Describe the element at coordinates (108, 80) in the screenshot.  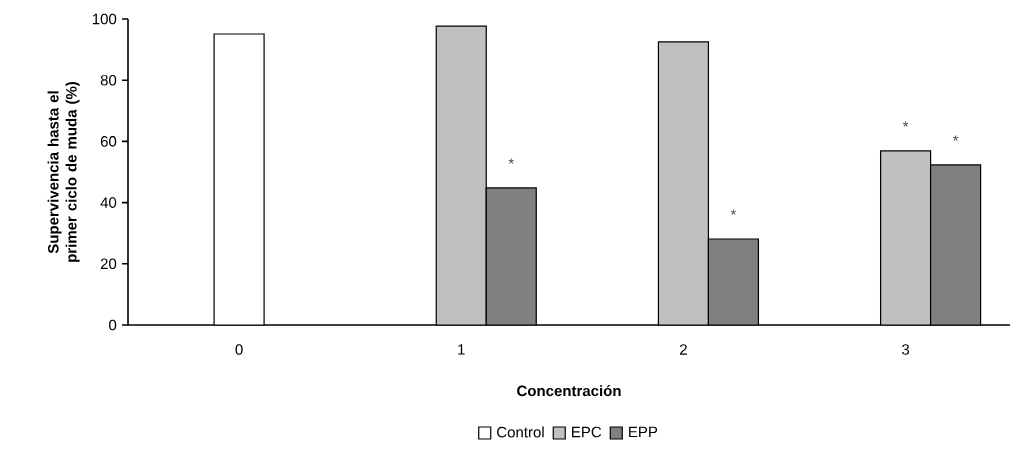
I see `y-tick-label: 80` at that location.